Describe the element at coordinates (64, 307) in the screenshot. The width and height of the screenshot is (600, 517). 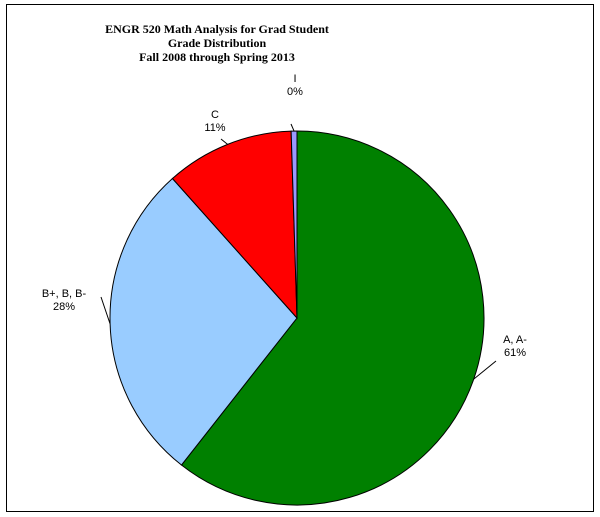
I see `slice-percent-1: 28%` at that location.